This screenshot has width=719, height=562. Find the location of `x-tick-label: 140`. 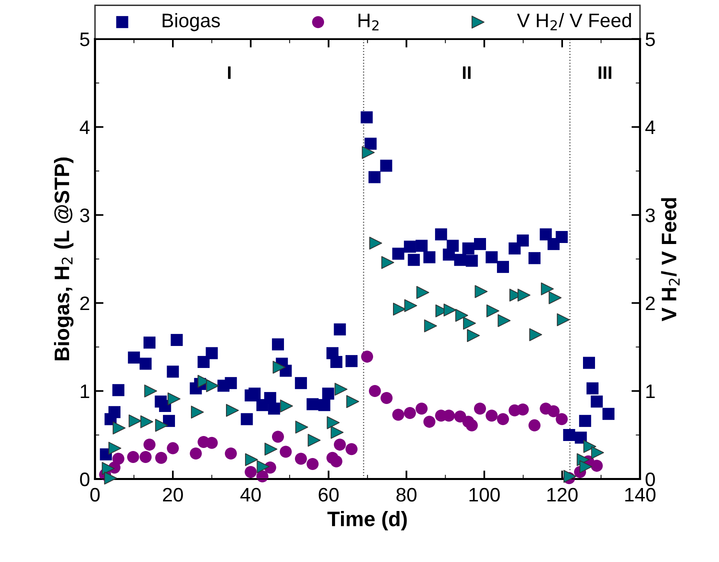

x-tick-label: 140 is located at coordinates (640, 495).